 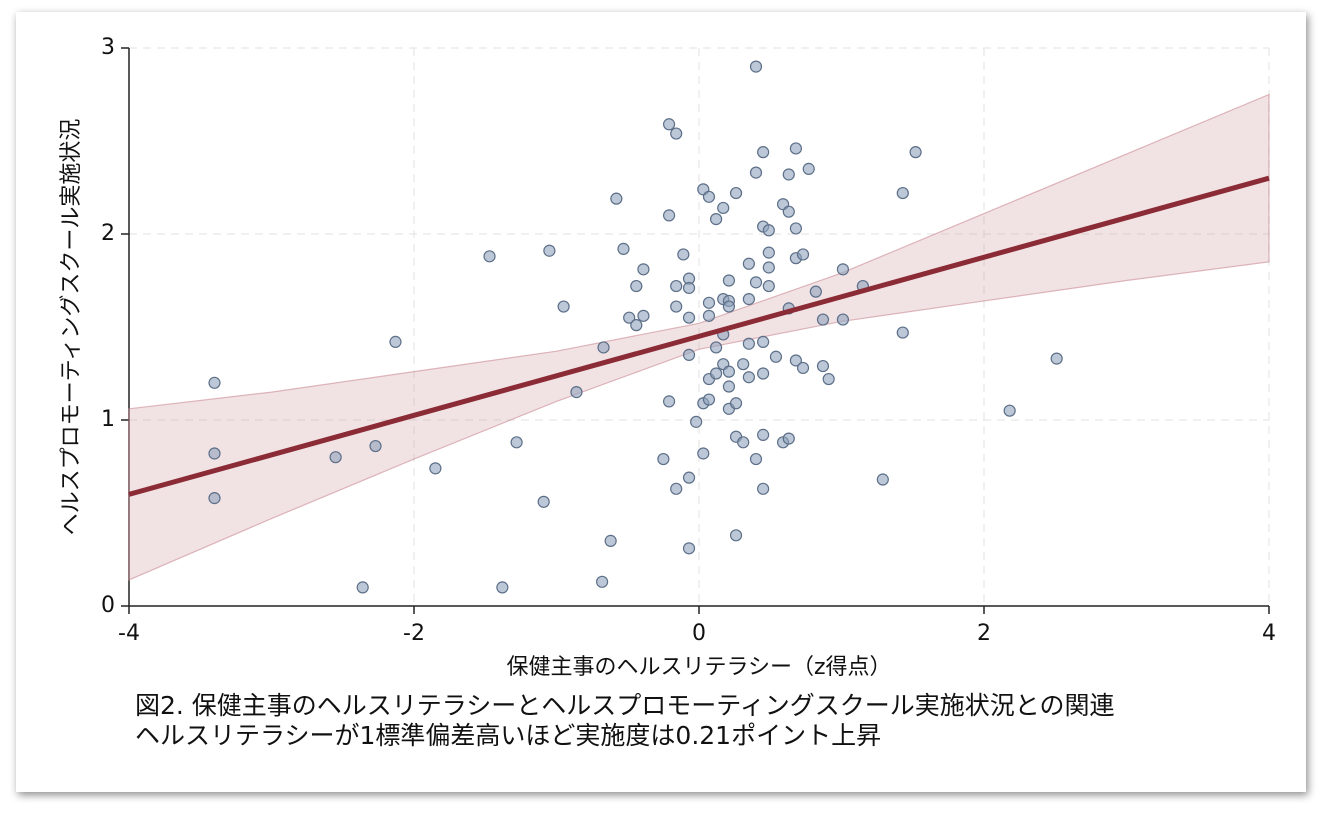 What do you see at coordinates (108, 419) in the screenshot?
I see `y-tick-label: 1` at bounding box center [108, 419].